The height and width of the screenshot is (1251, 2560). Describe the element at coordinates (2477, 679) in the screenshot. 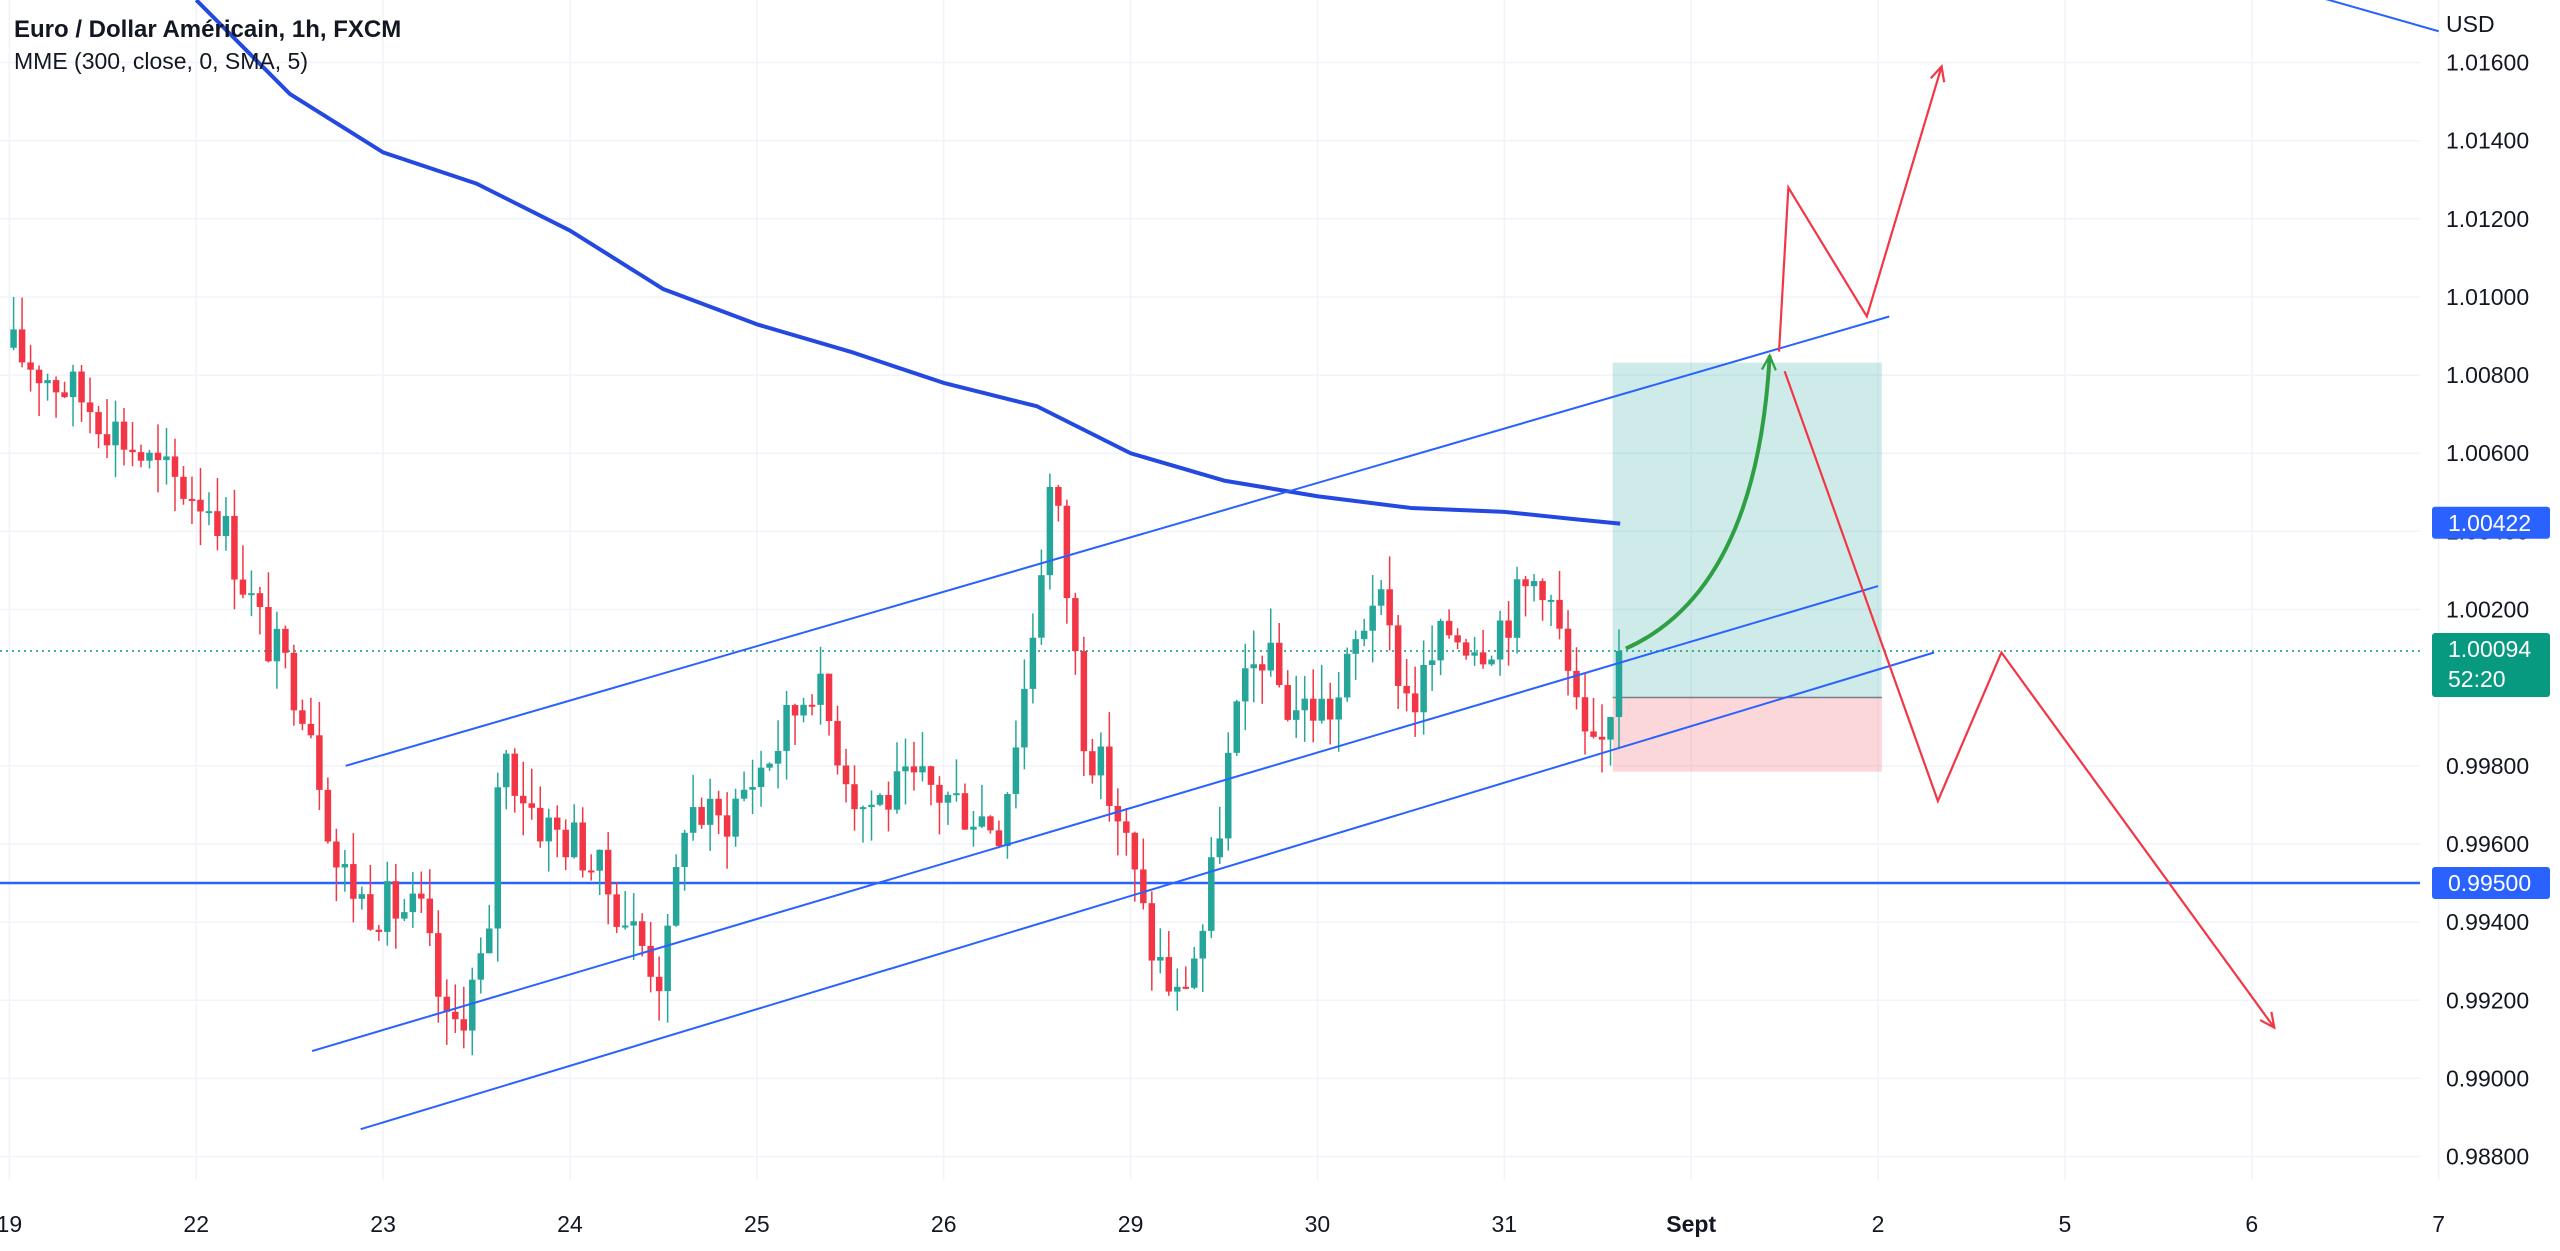

I see `price-tag-countdown: 52:20` at that location.